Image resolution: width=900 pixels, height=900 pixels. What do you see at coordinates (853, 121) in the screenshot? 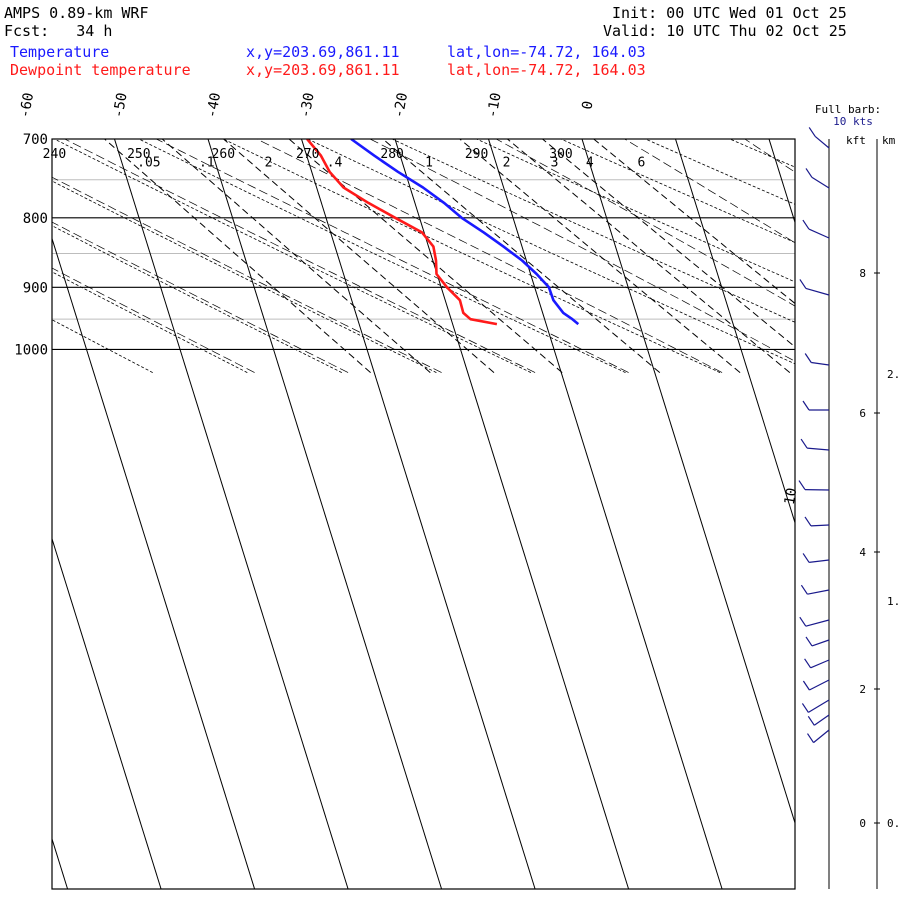
I see `barb-note-line2: 10 kts` at bounding box center [853, 121].